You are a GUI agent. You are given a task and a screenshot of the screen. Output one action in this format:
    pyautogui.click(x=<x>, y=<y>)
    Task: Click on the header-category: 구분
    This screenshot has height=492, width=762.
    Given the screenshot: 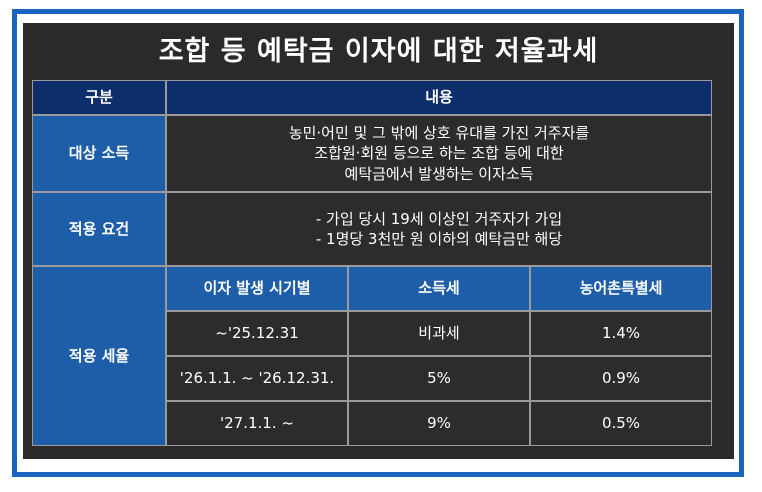 What is the action you would take?
    pyautogui.click(x=99, y=97)
    